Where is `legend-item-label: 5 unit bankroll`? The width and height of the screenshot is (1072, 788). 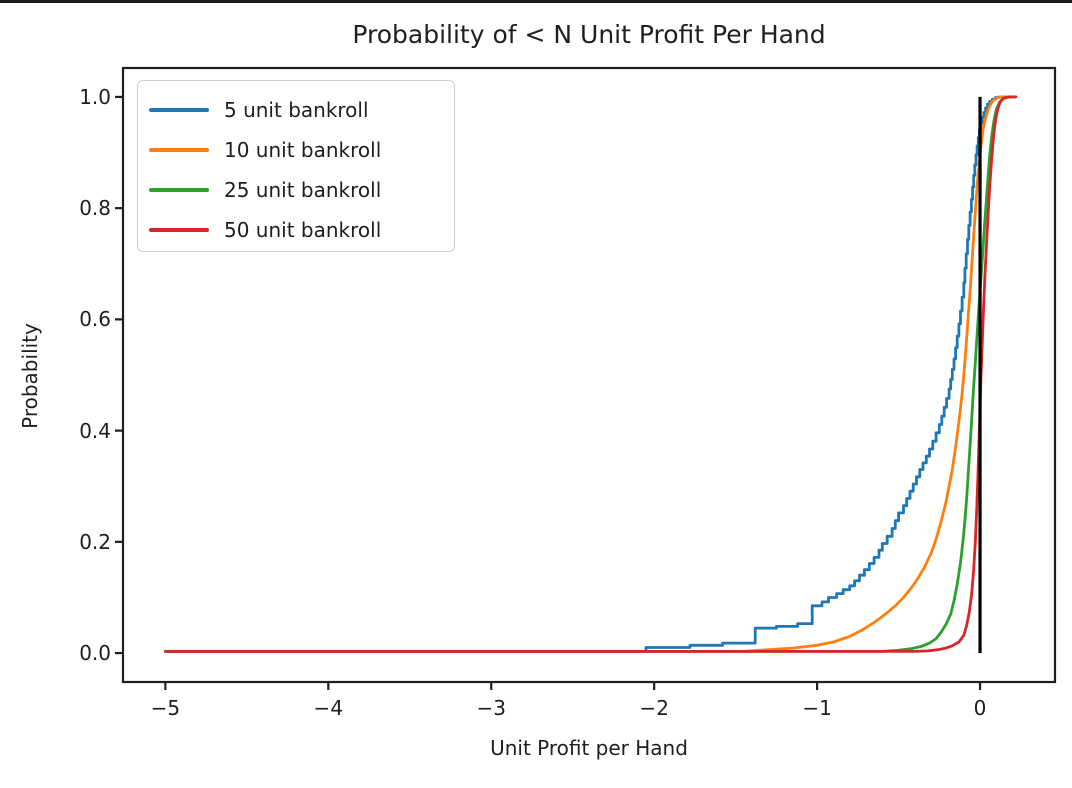
legend-item-label: 5 unit bankroll is located at coordinates (296, 110).